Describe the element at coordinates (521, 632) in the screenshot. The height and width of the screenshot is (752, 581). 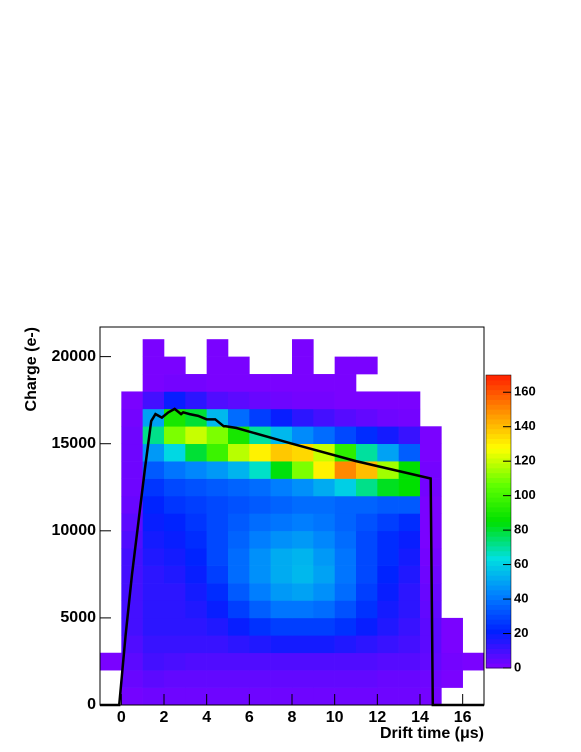
I see `colorbar-tick-label: 20` at that location.